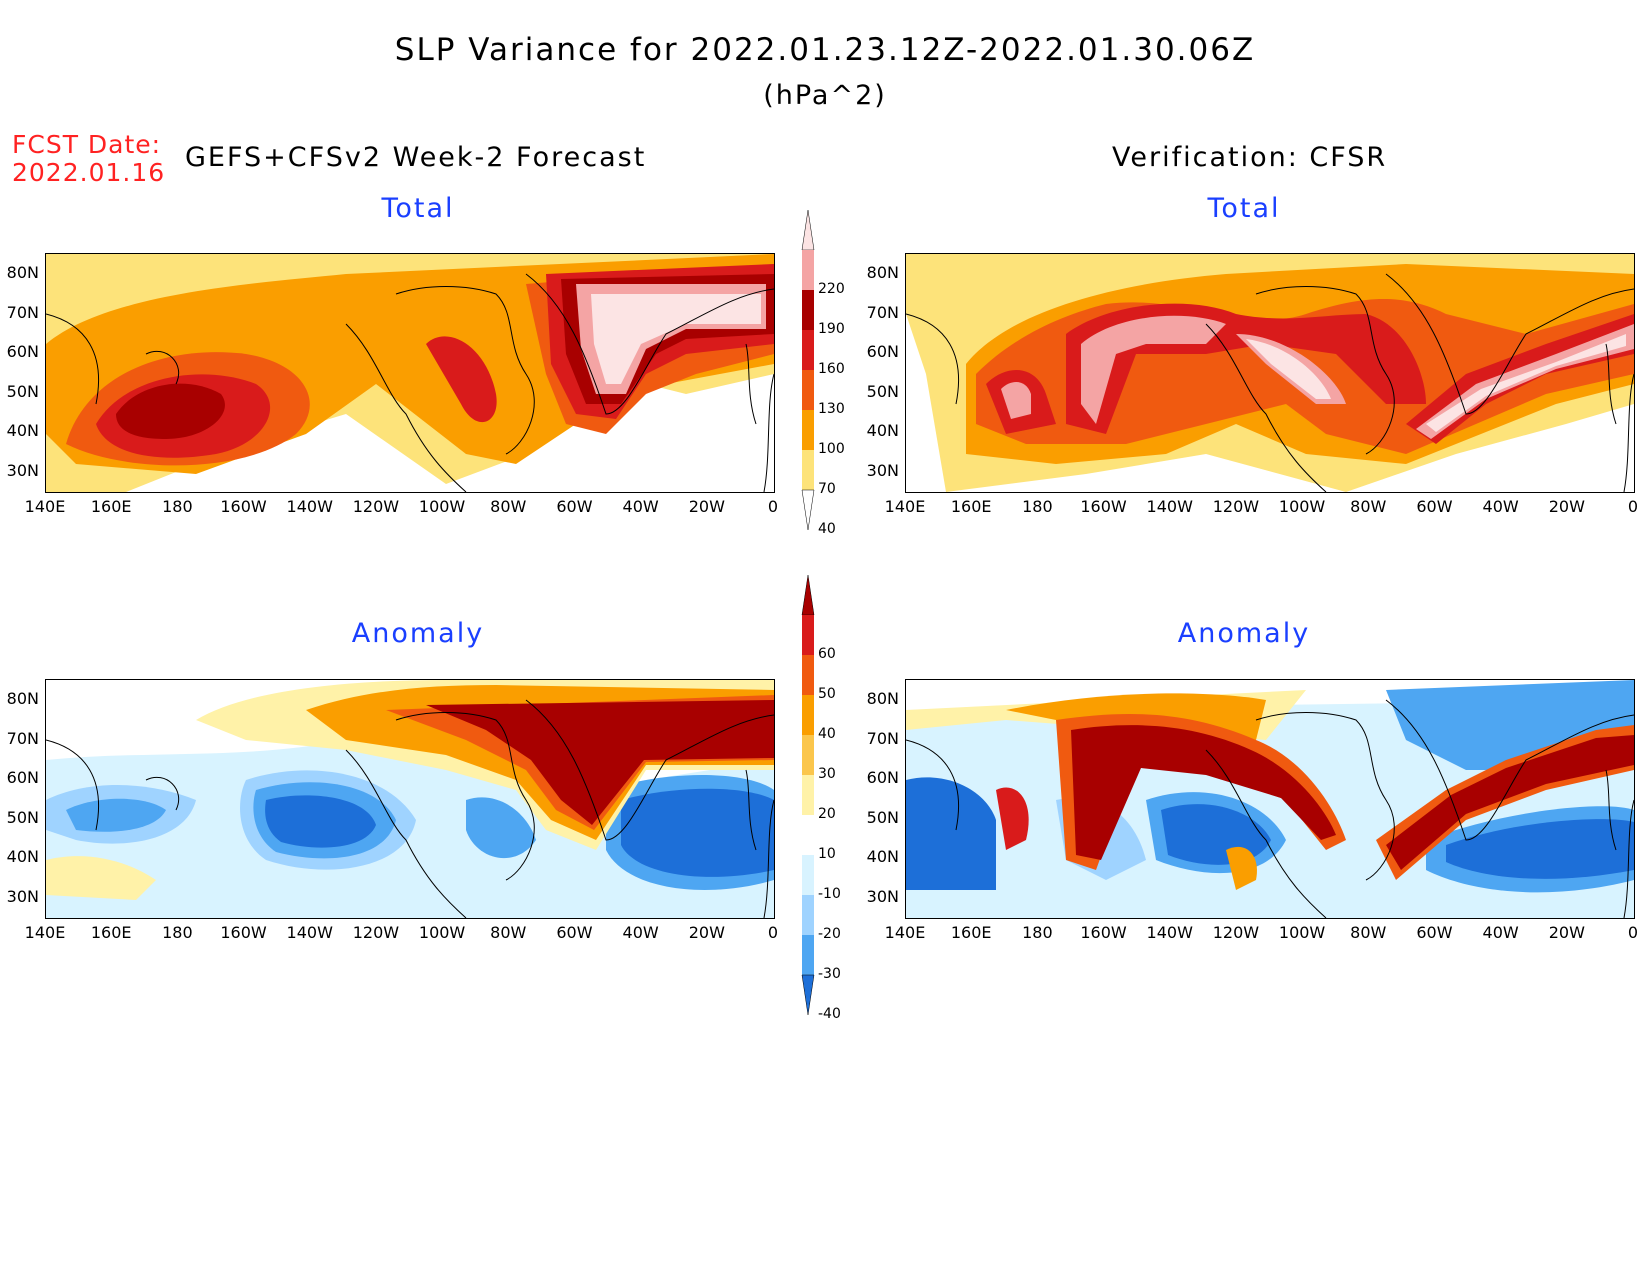  What do you see at coordinates (410, 373) in the screenshot?
I see `forecast-total-map` at bounding box center [410, 373].